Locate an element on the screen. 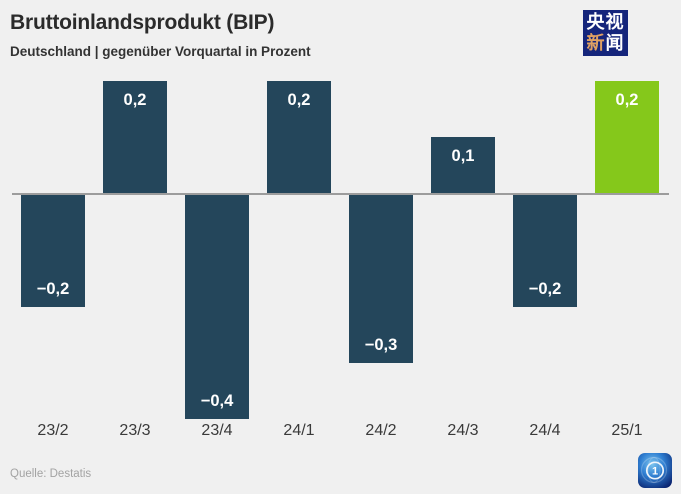 Image resolution: width=681 pixels, height=494 pixels. tagesschau-logo: 1 is located at coordinates (655, 470).